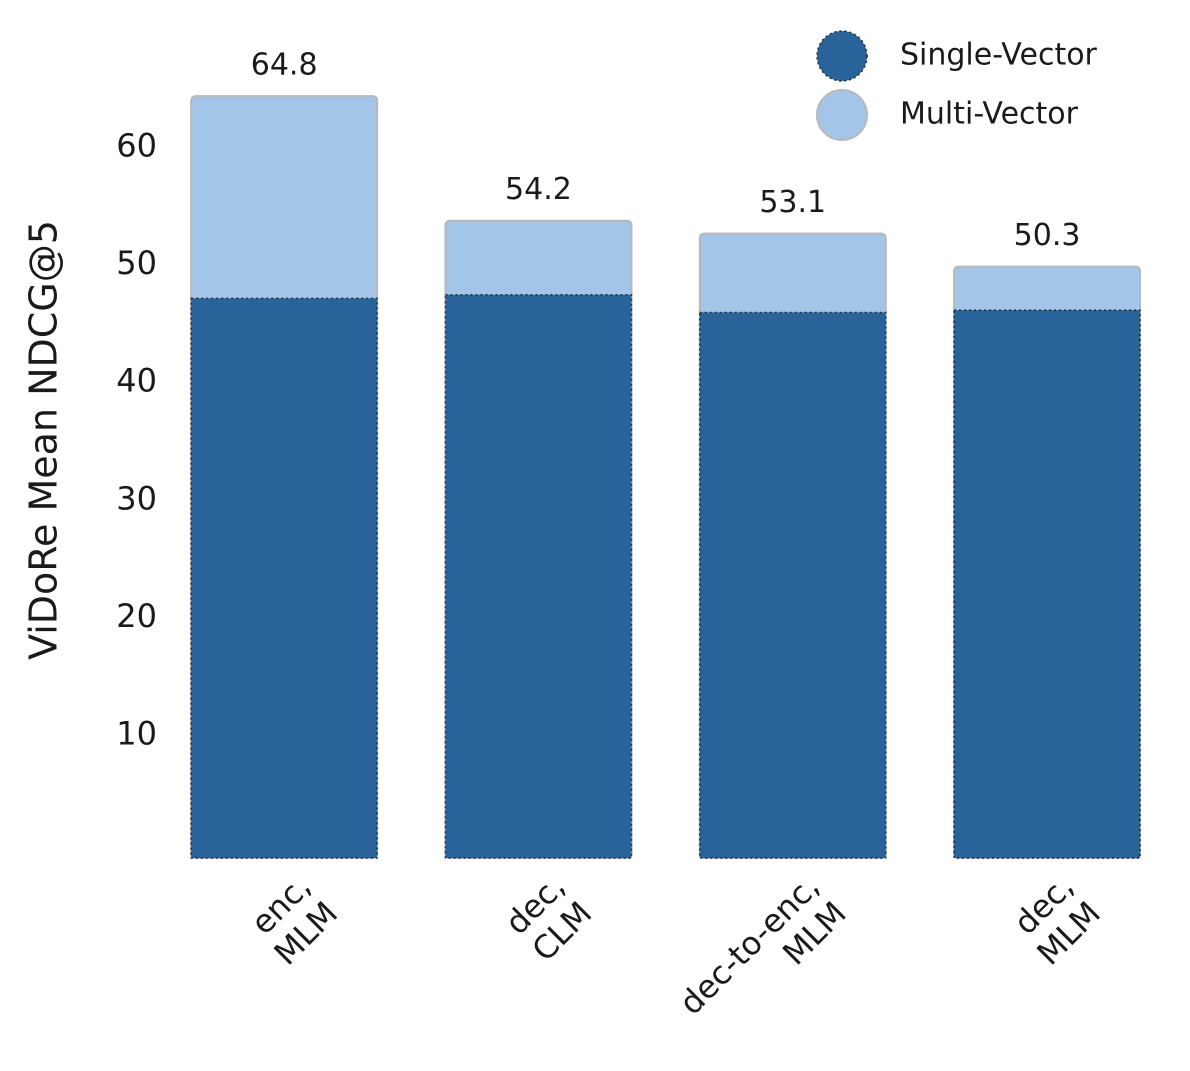 The height and width of the screenshot is (1071, 1190). I want to click on y-tick-label: 60, so click(136, 146).